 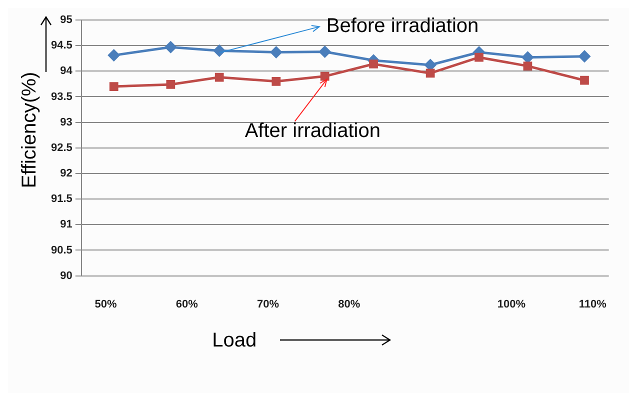 I want to click on y-tick-label: 92.5, so click(x=61, y=148).